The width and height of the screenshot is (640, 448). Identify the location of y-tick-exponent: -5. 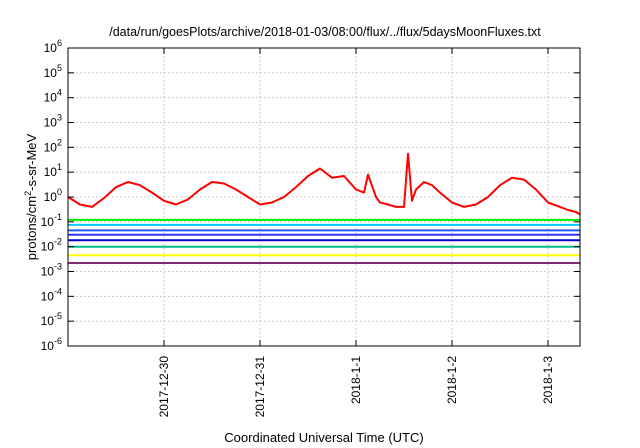
(58, 316).